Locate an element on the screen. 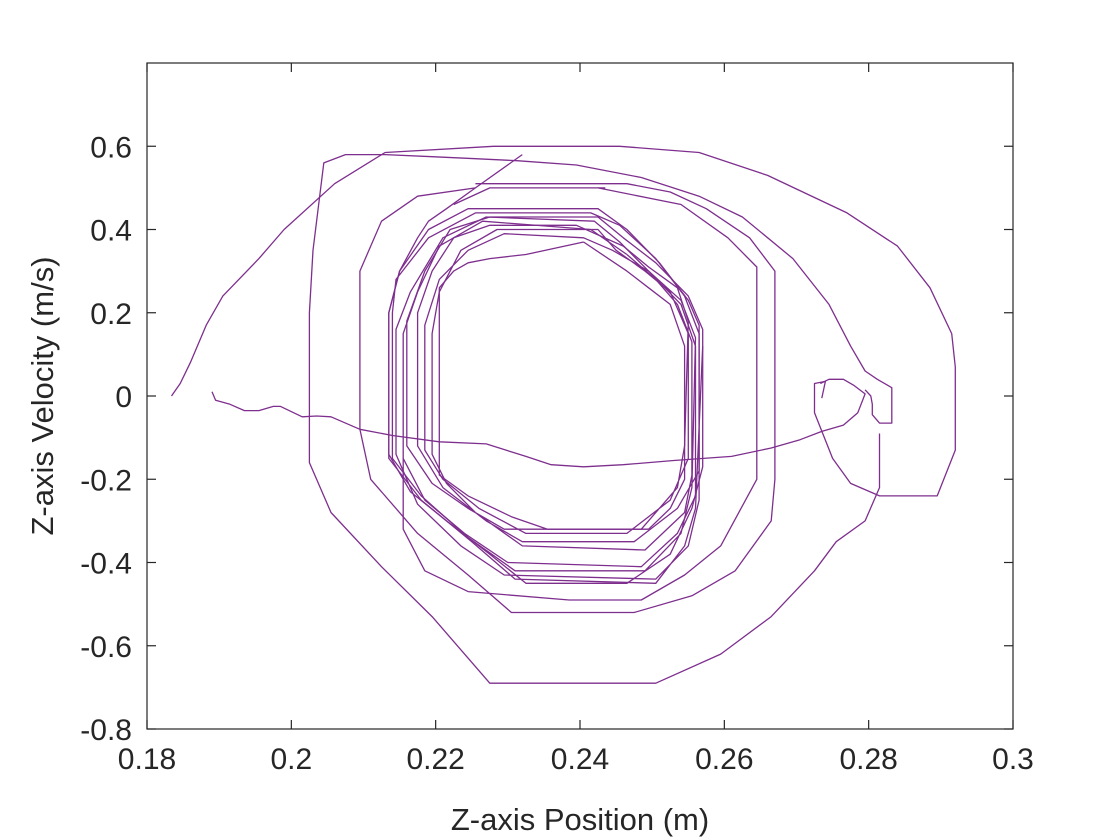 The image size is (1120, 840). x-tick-label: 0.2 is located at coordinates (291, 759).